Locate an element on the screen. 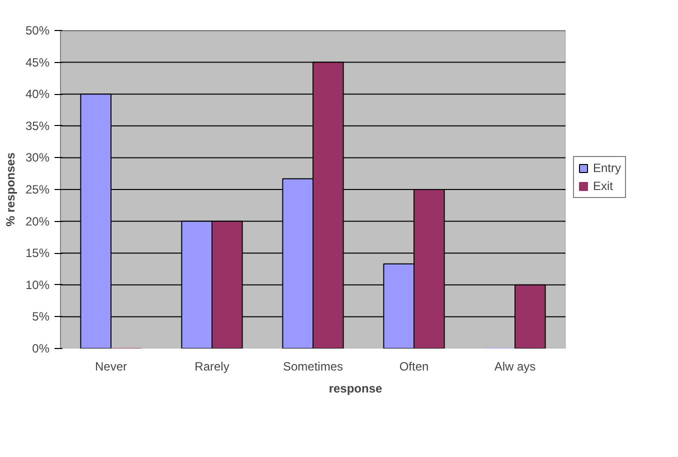 This screenshot has height=457, width=678. legend-label: Exit is located at coordinates (603, 186).